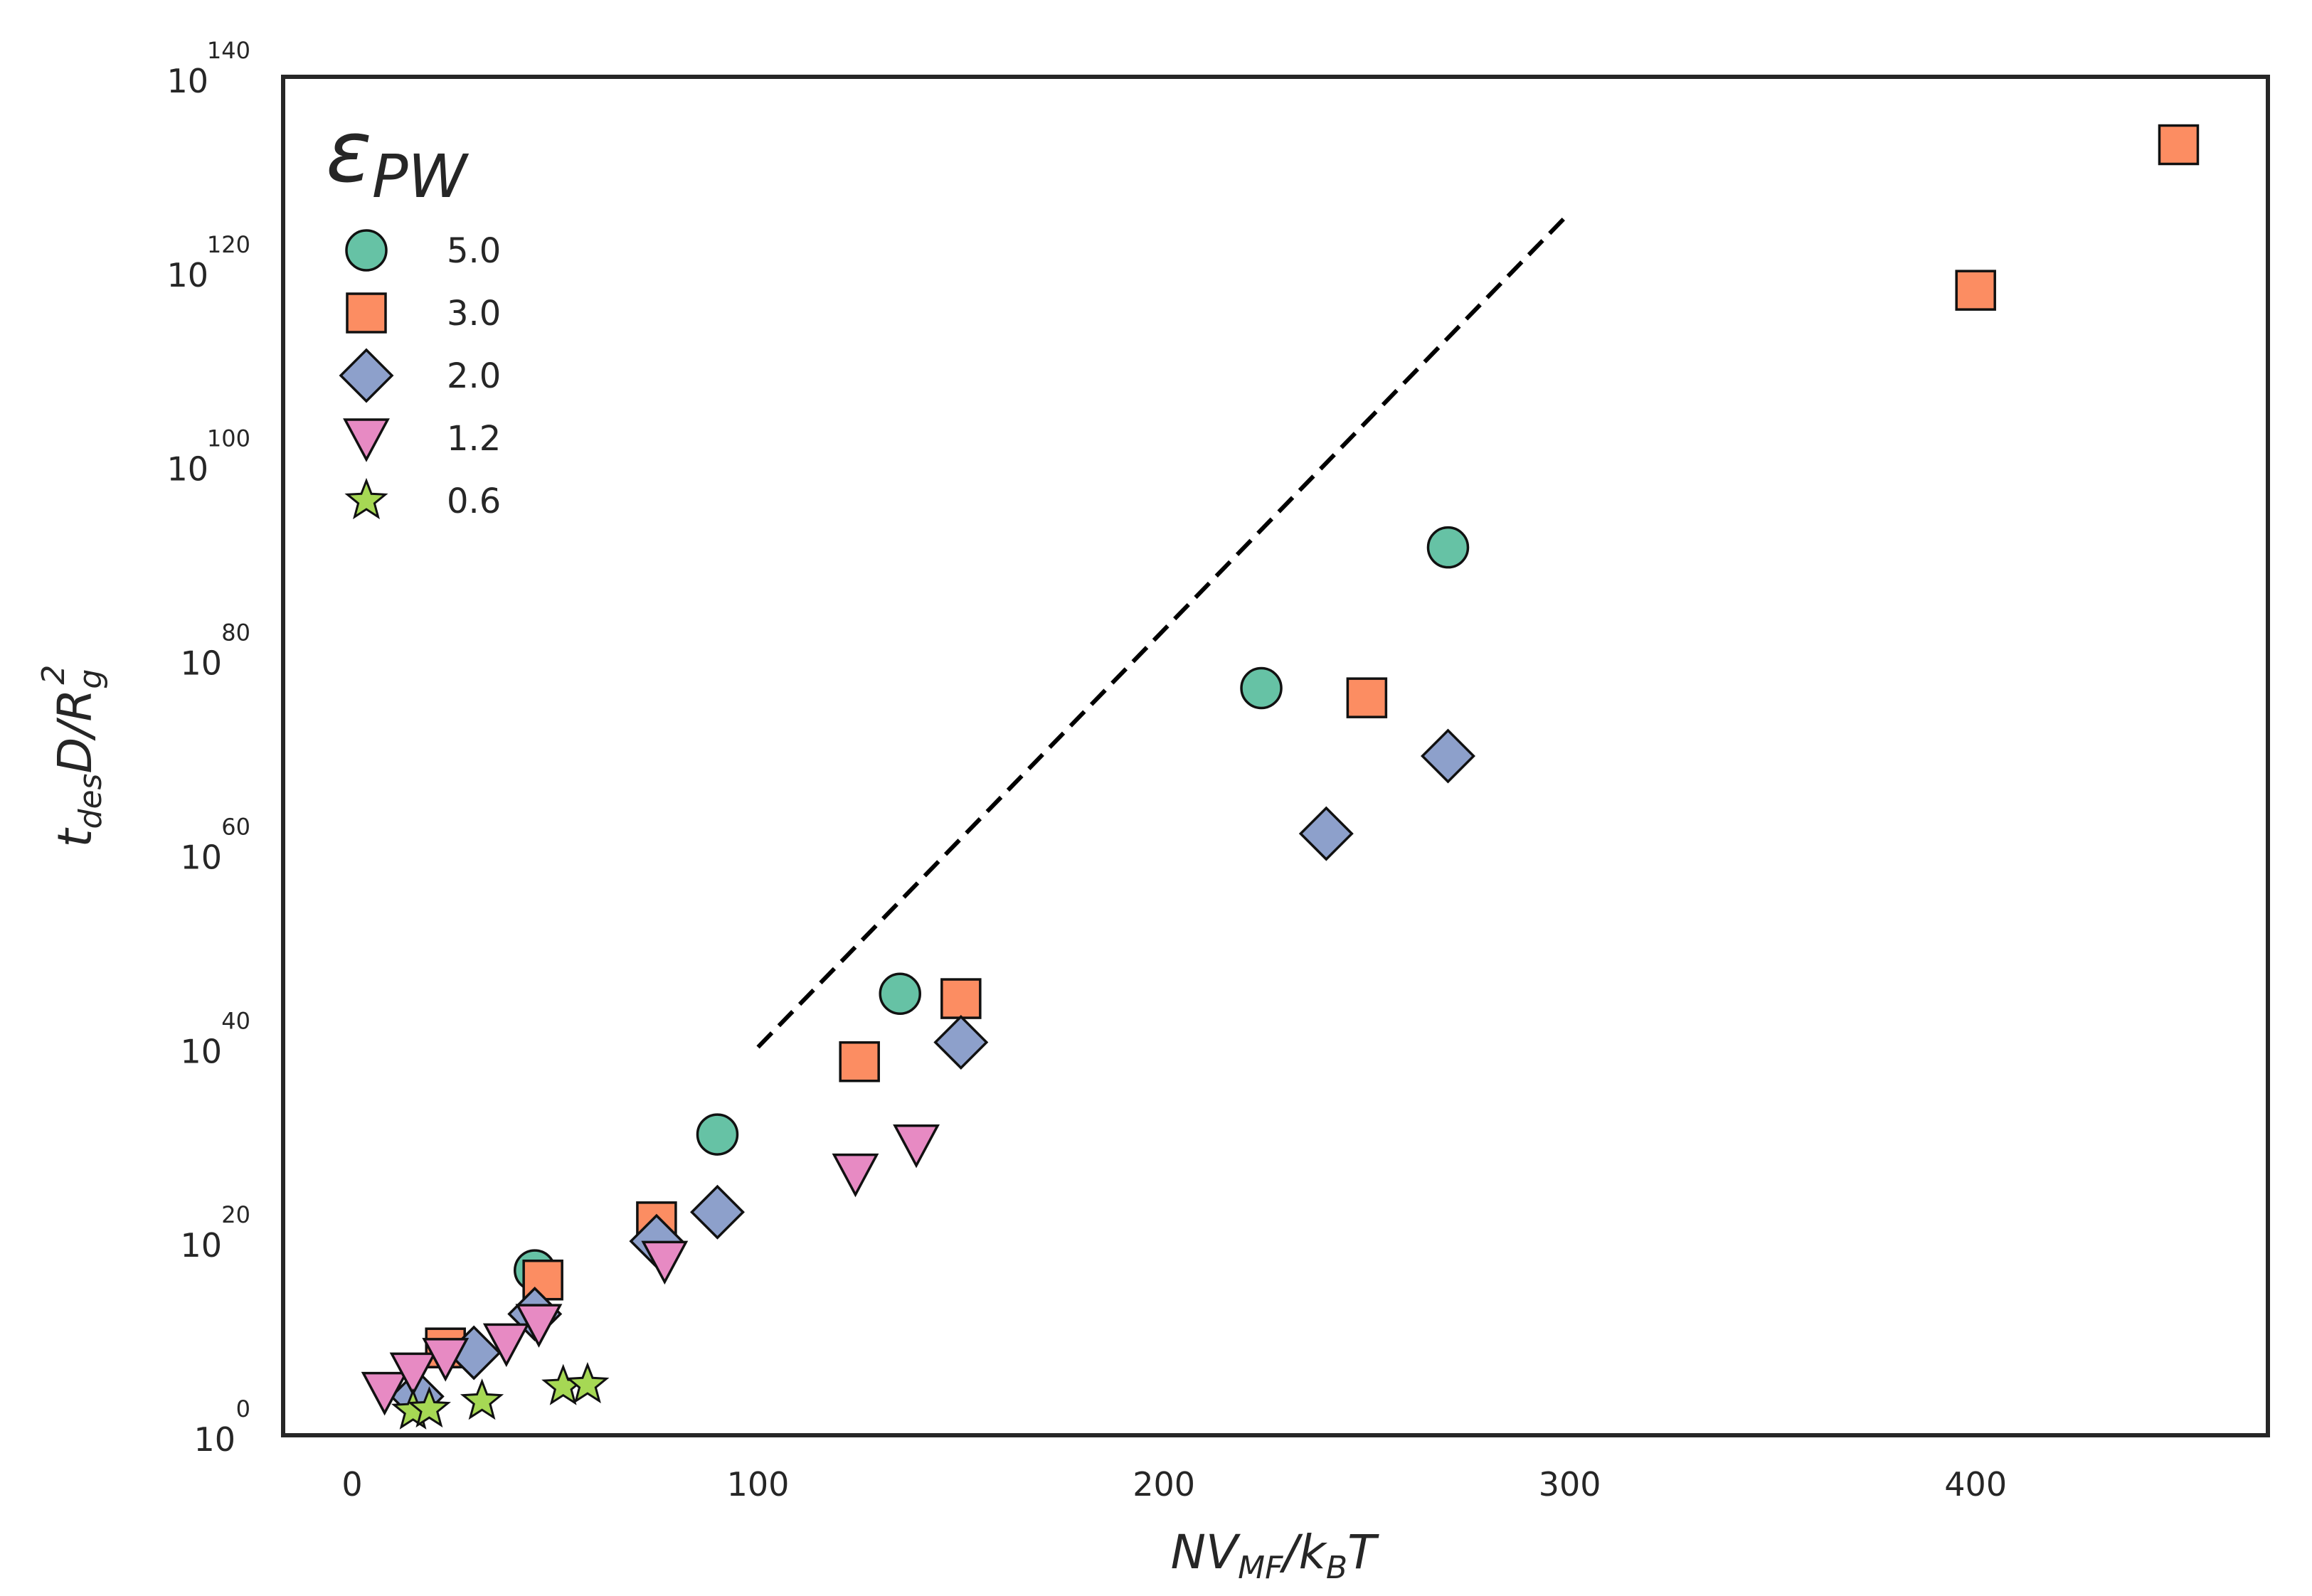  What do you see at coordinates (228, 244) in the screenshot?
I see `y-tick-exponent: 120` at bounding box center [228, 244].